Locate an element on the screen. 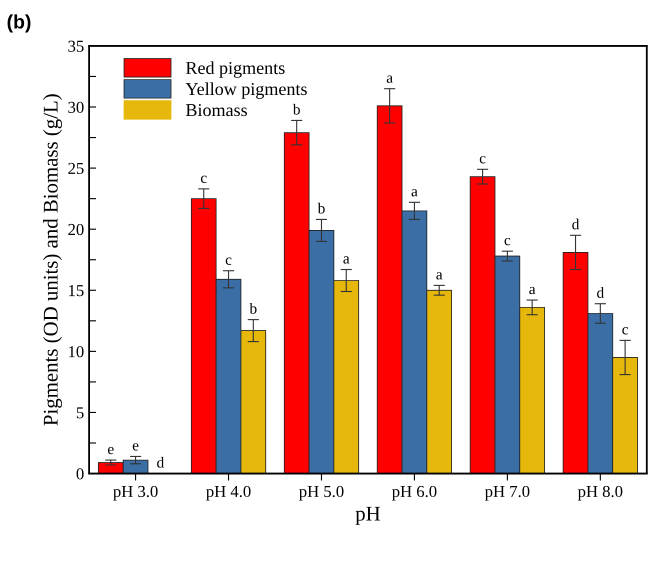 The image size is (660, 574). x-tick-label: pH 7.0 is located at coordinates (507, 493).